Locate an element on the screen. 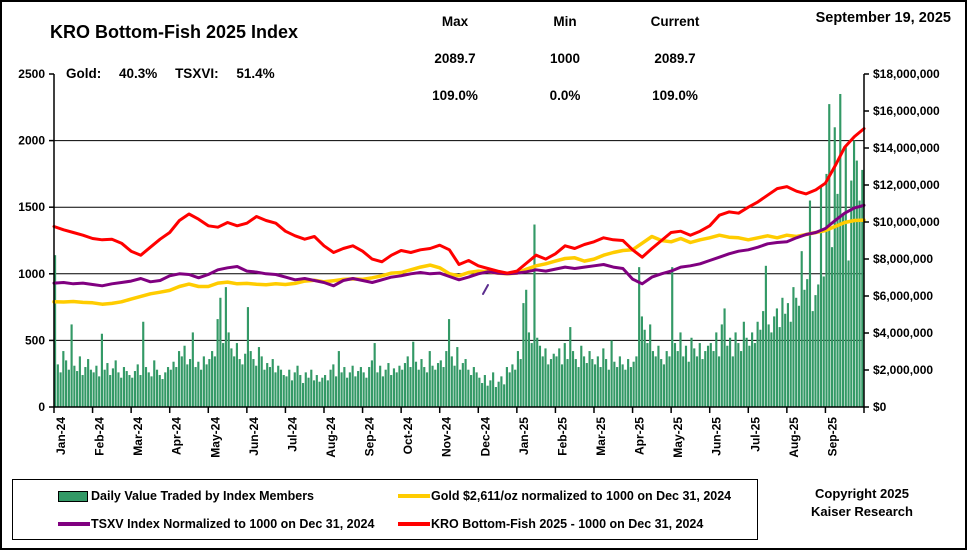 The height and width of the screenshot is (550, 967). stat-current-label: Current is located at coordinates (675, 21).